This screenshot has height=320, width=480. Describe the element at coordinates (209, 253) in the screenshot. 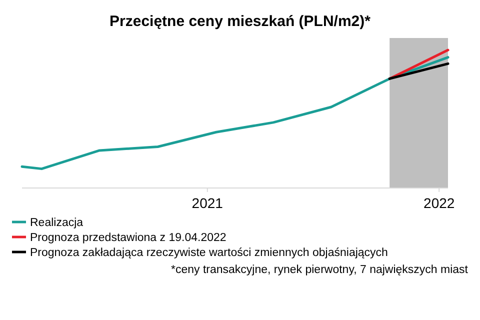

I see `legend-label: Prognoza zakładająca rzeczywiste wartości zmiennych objaśniających` at that location.